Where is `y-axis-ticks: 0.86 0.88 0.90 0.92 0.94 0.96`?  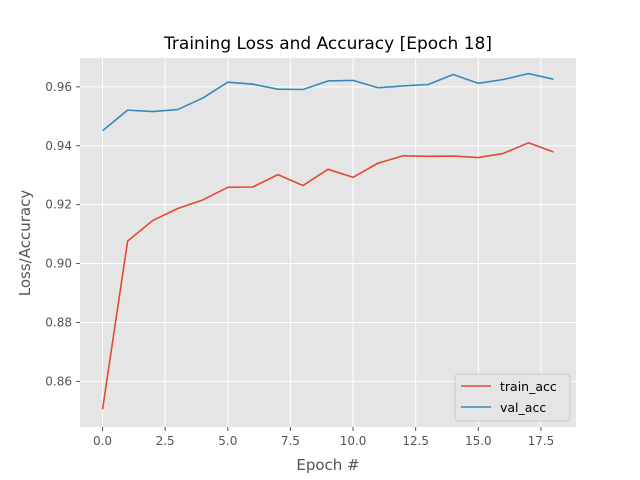
y-axis-ticks: 0.86 0.88 0.90 0.92 0.94 0.96 is located at coordinates (62, 234).